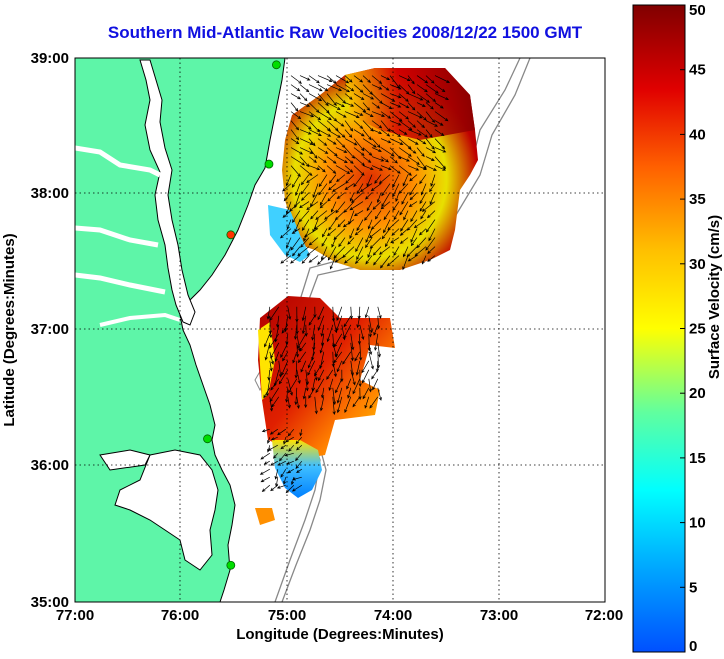 Image resolution: width=724 pixels, height=659 pixels. Describe the element at coordinates (50, 602) in the screenshot. I see `y-tick-label: 35:00` at that location.